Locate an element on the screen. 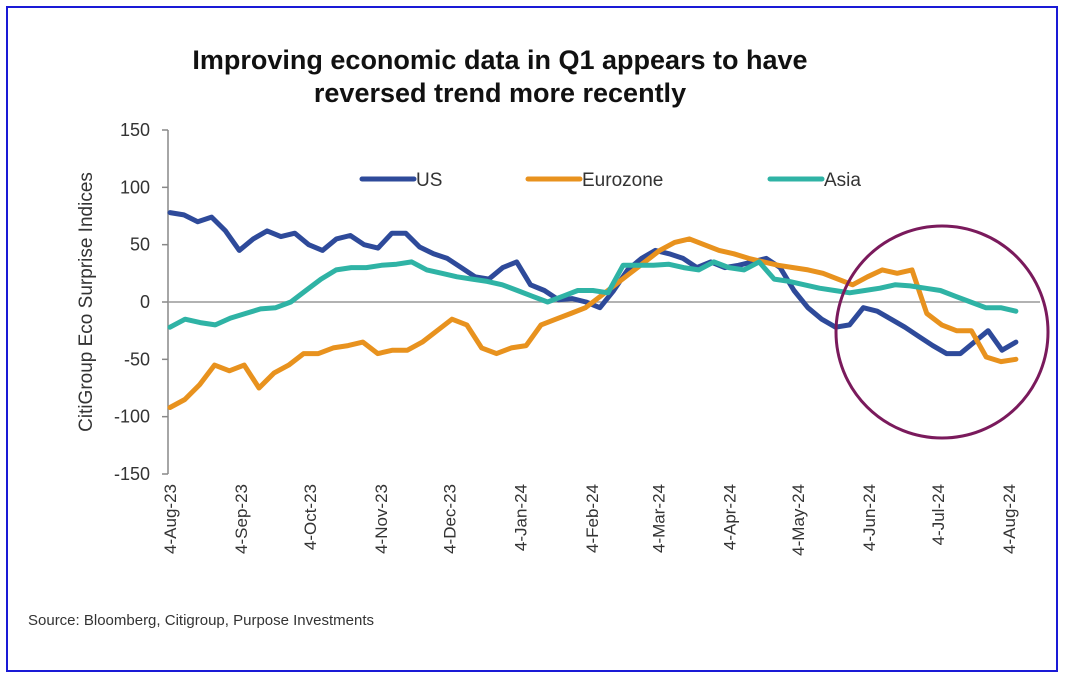 The width and height of the screenshot is (1066, 680). x-tick-label: 4-Aug-24 is located at coordinates (1009, 519).